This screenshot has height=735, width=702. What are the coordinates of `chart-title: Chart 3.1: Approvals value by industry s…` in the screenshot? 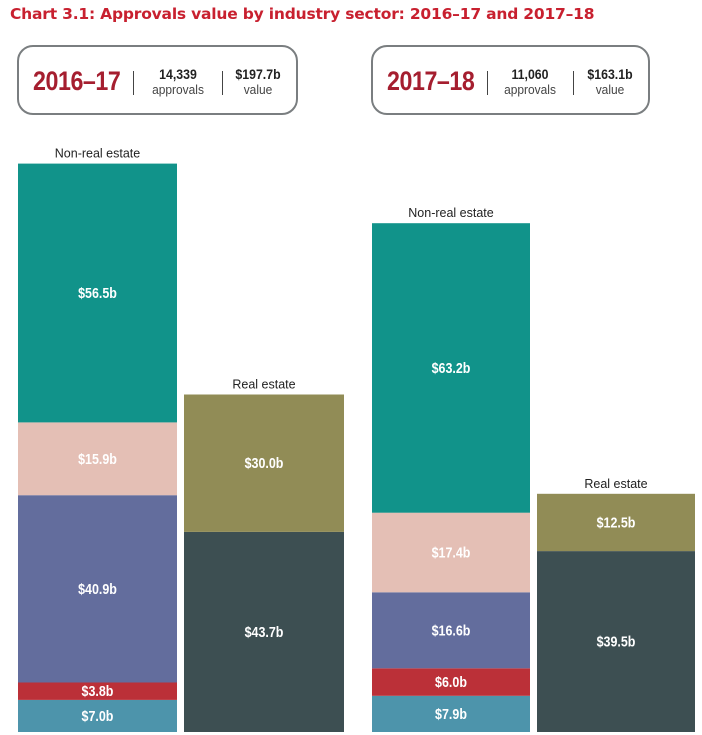 It's located at (302, 14).